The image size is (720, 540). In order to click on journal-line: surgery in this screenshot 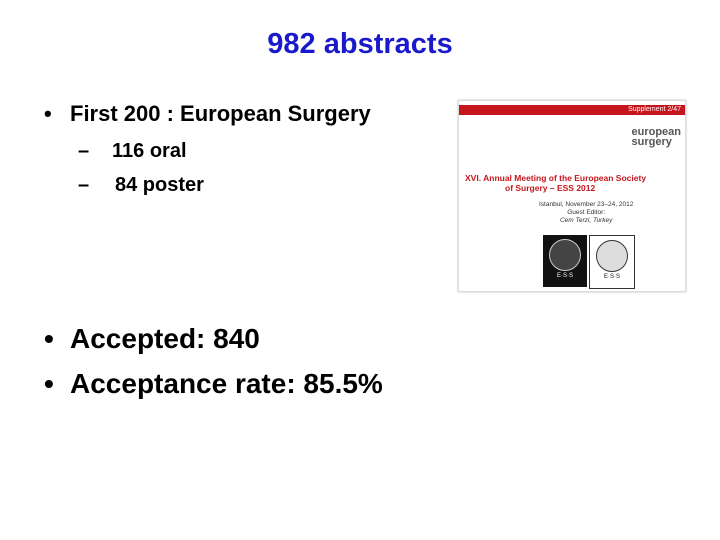, I will do `click(651, 142)`.